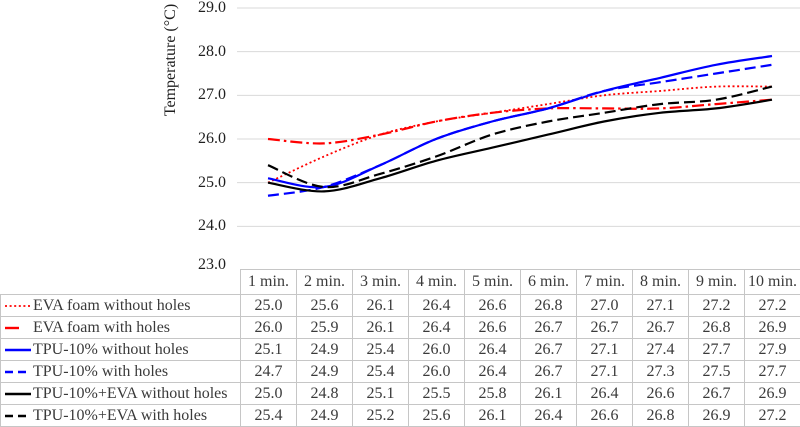 This screenshot has height=427, width=800. I want to click on time-column-header: 2 min., so click(325, 282).